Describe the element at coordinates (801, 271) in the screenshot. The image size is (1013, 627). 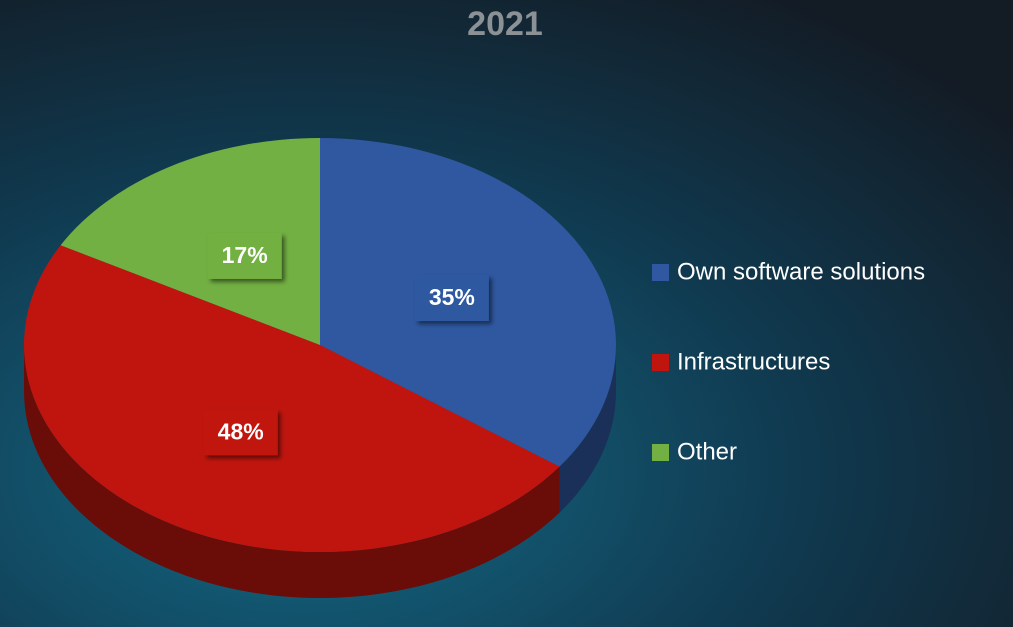
I see `legend-label: Own software solutions` at that location.